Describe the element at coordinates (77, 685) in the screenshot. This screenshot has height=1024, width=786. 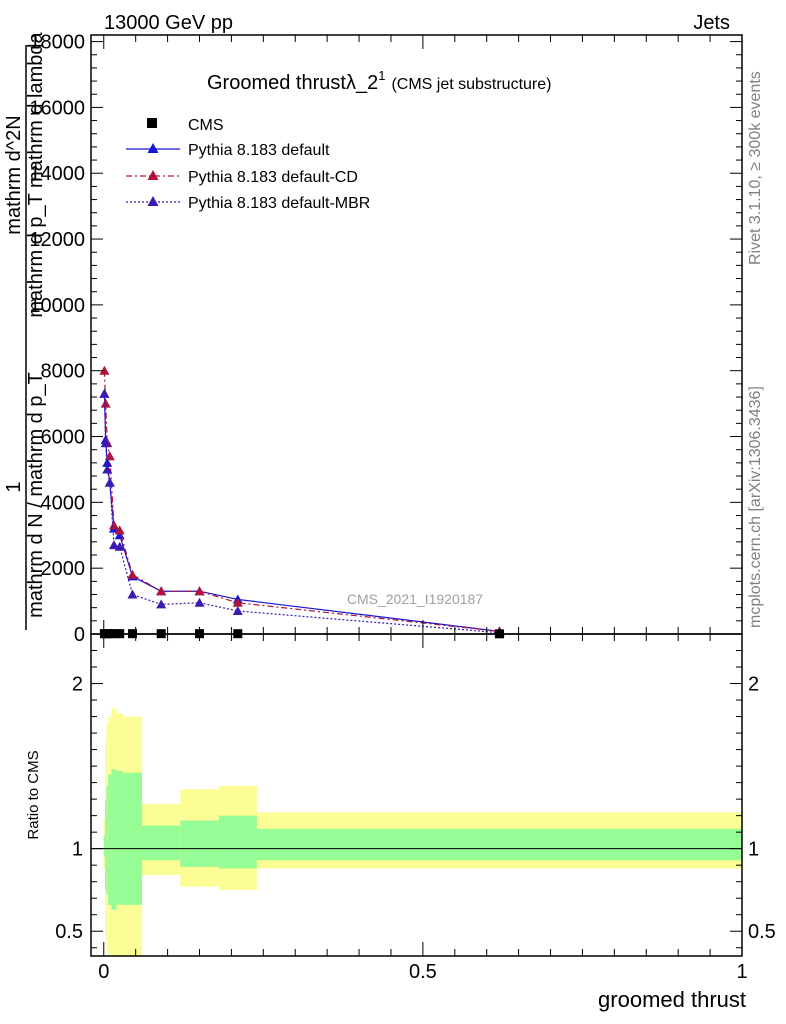
I see `ratio-tick-label-left: 2` at that location.